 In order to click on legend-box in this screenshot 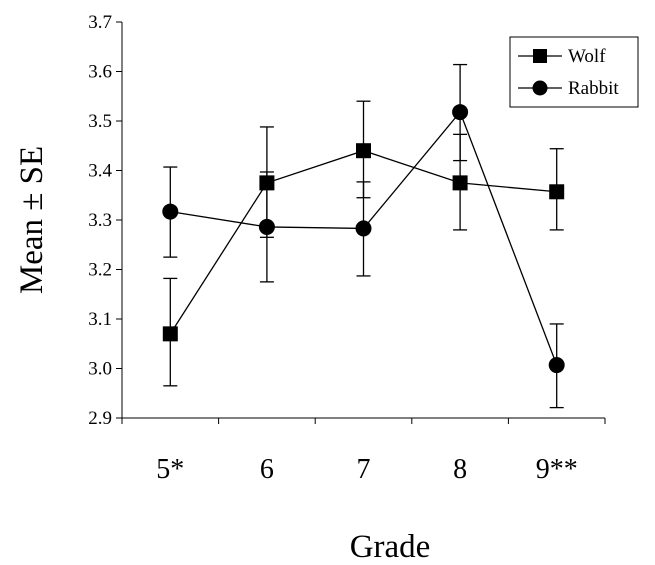, I will do `click(574, 72)`.